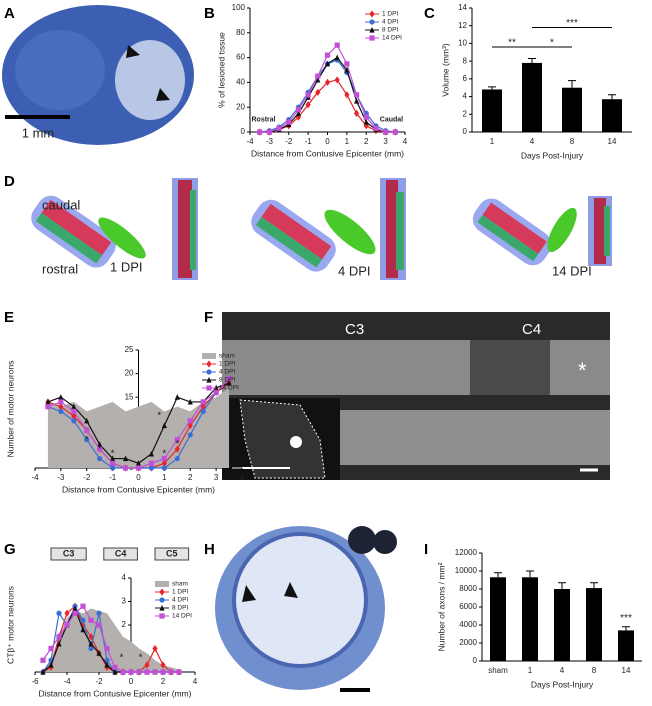  What do you see at coordinates (354, 270) in the screenshot?
I see `d-label: 4 DPI` at bounding box center [354, 270].